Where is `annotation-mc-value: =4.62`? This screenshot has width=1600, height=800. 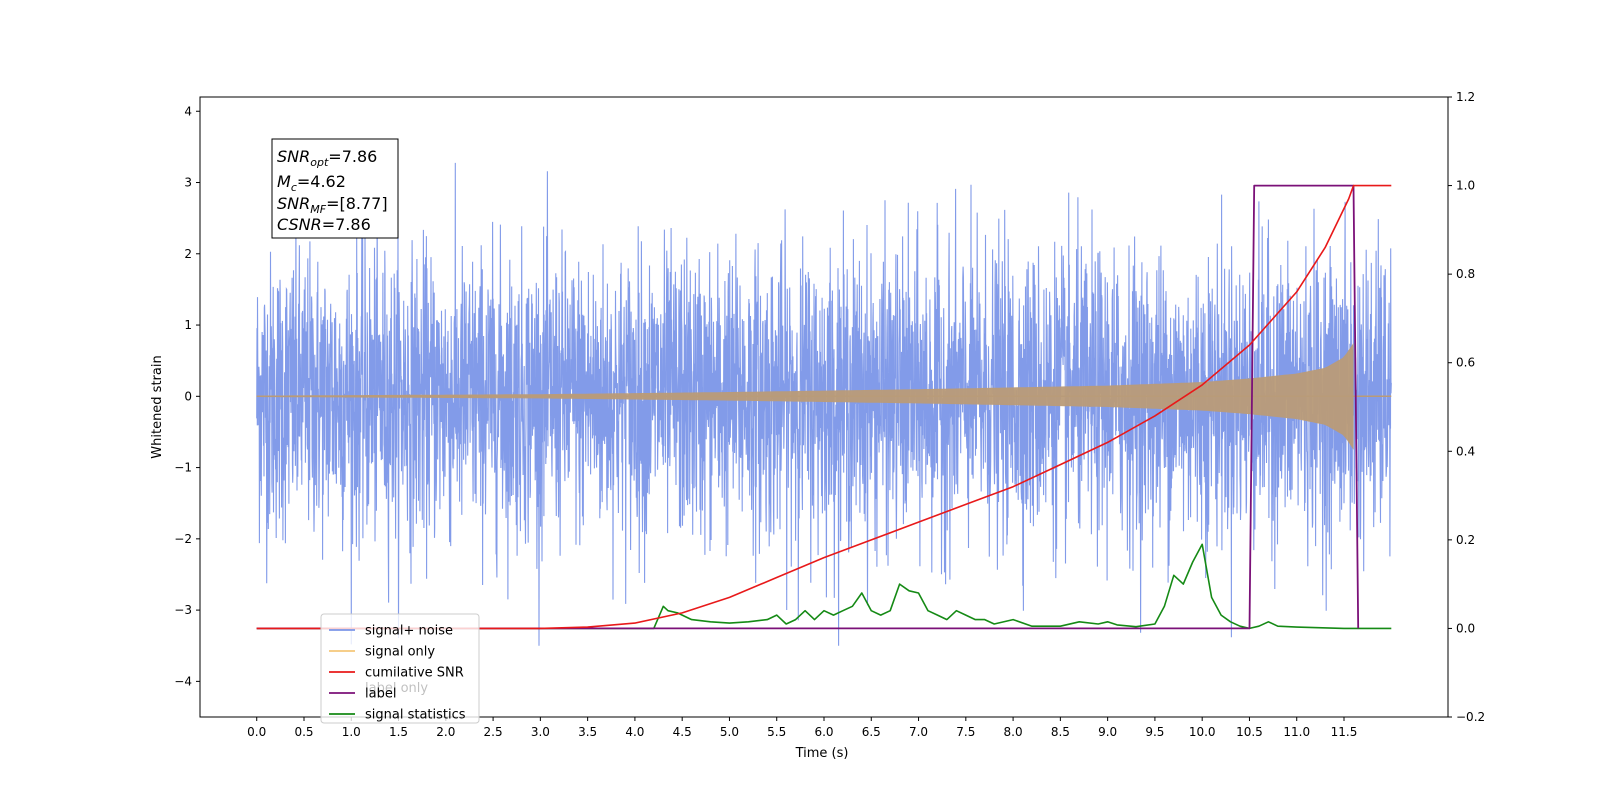
annotation-mc-value: =4.62 is located at coordinates (321, 181).